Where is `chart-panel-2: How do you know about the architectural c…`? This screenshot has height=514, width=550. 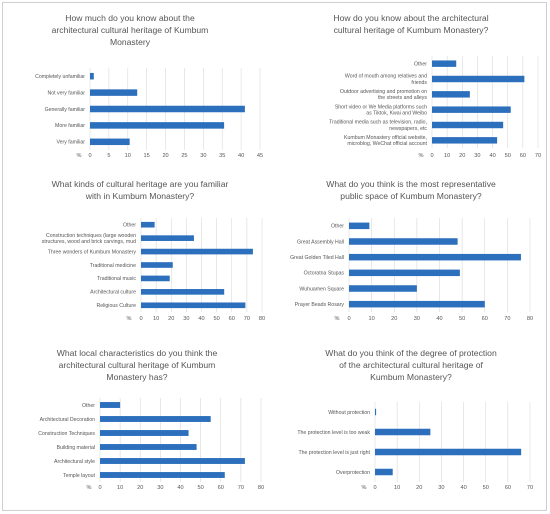
chart-panel-2: How do you know about the architectural c… is located at coordinates (435, 86).